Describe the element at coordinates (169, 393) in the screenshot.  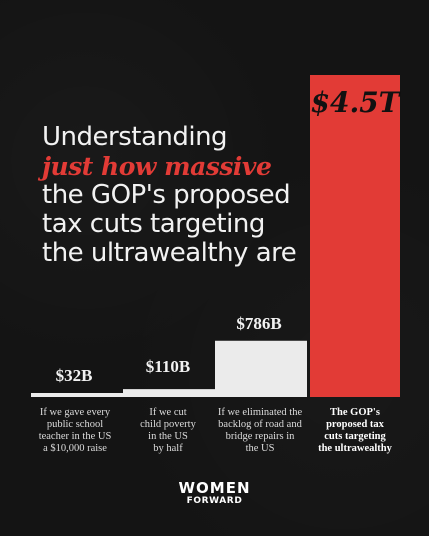
I see `bar-child-poverty` at that location.